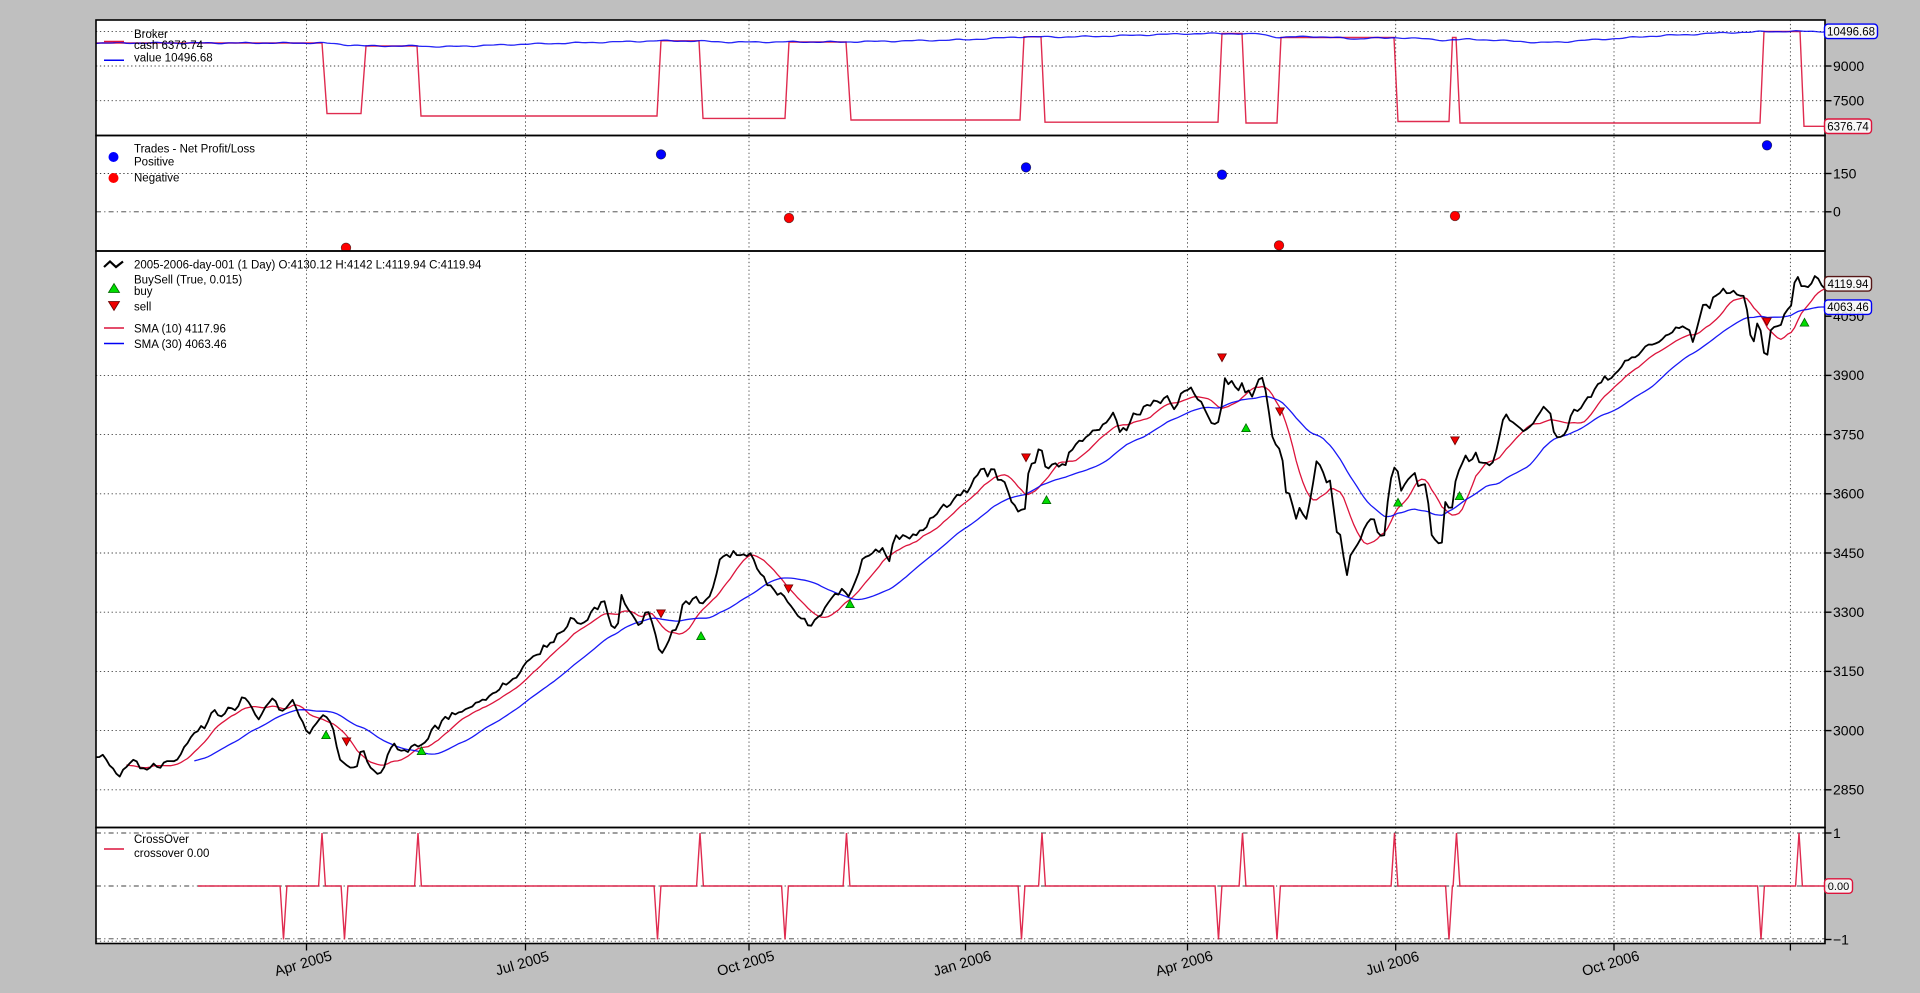 The width and height of the screenshot is (1920, 993). I want to click on svg-text: 10496.68, so click(1851, 32).